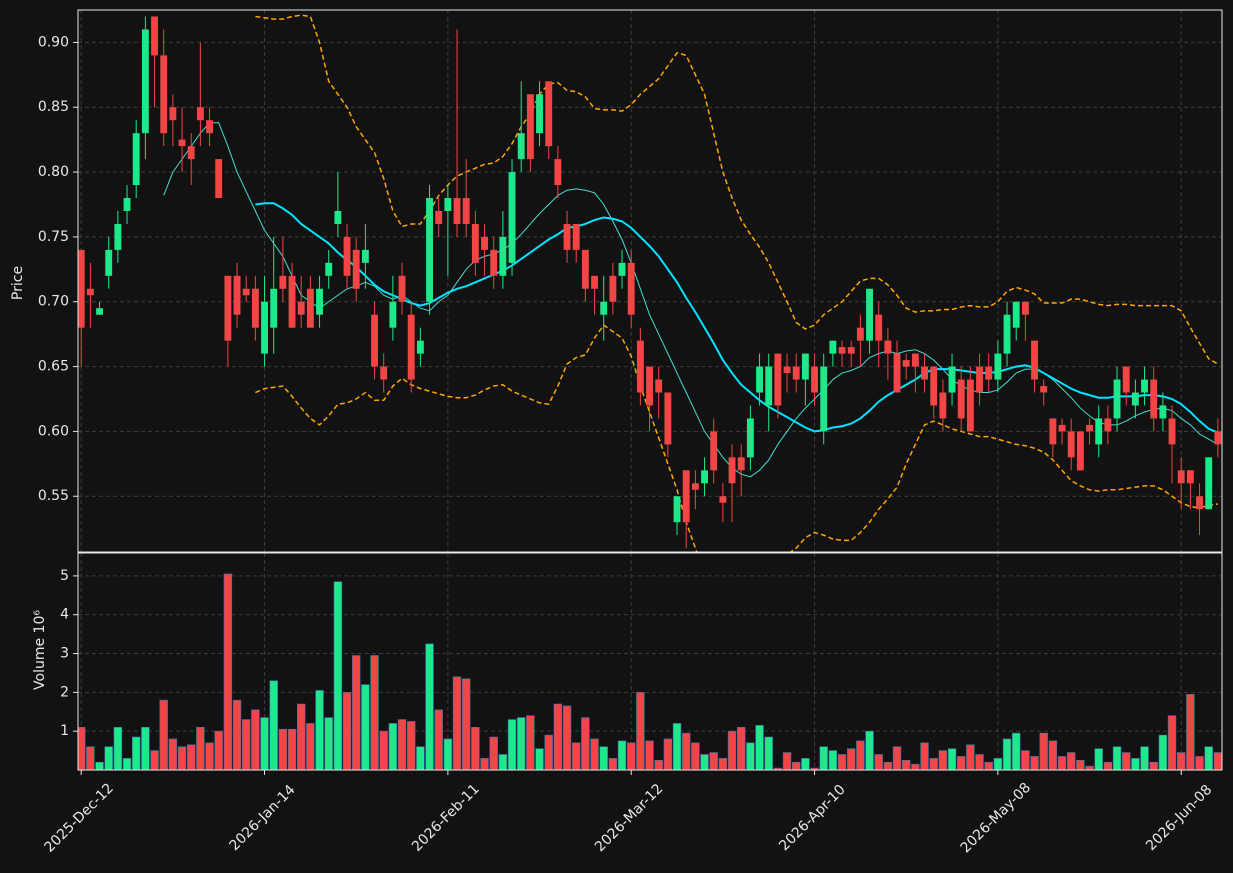 This screenshot has width=1233, height=873. Describe the element at coordinates (53, 172) in the screenshot. I see `y-tick-label: 0.80` at that location.